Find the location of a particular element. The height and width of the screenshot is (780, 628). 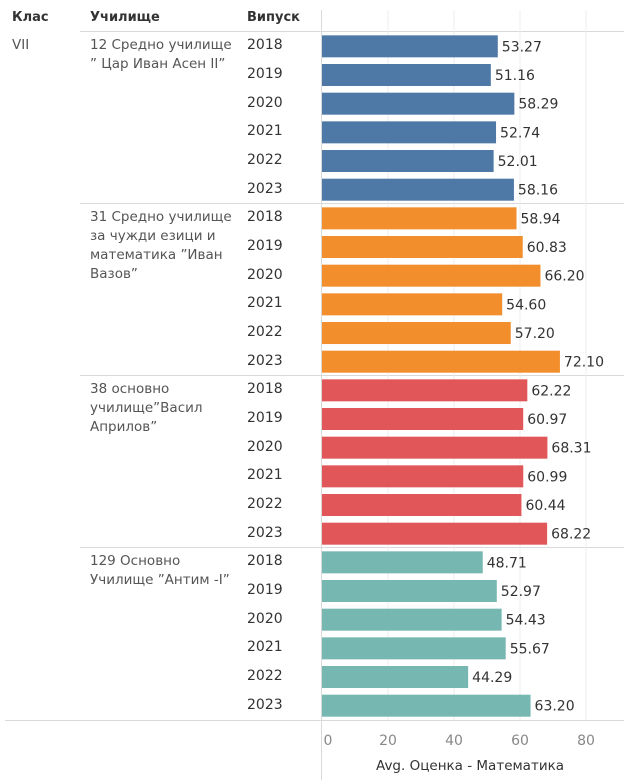

bar-value-label: 68.22 is located at coordinates (571, 535).